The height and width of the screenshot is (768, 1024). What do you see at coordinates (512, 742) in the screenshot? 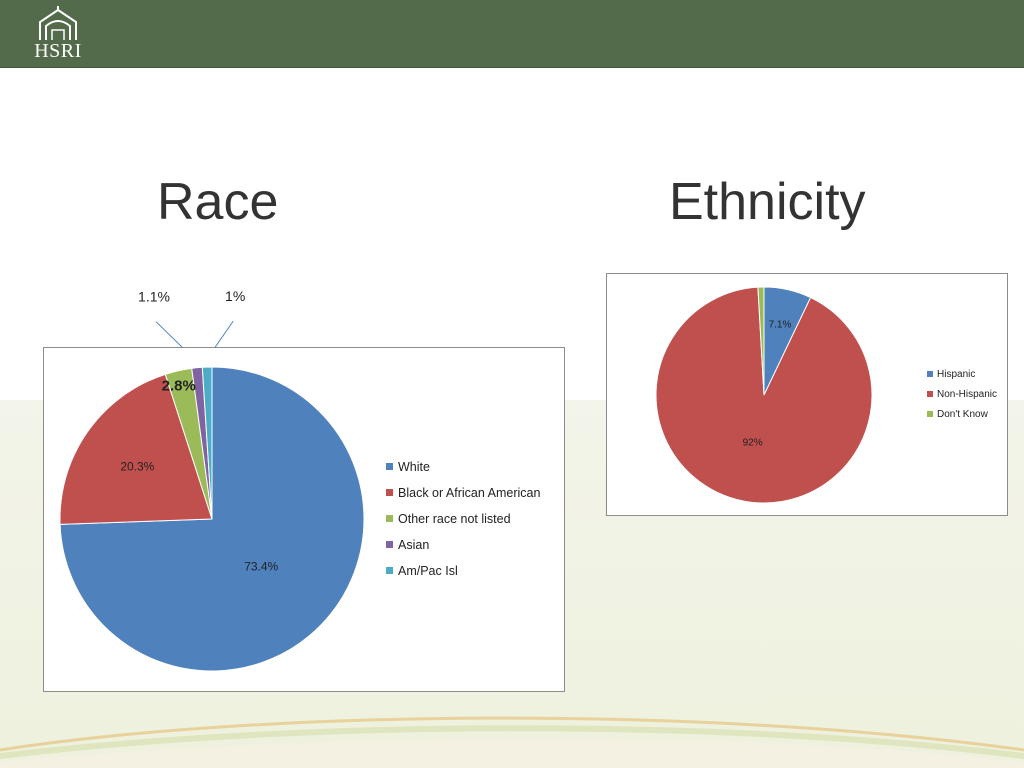
I see `background-sweep` at bounding box center [512, 742].